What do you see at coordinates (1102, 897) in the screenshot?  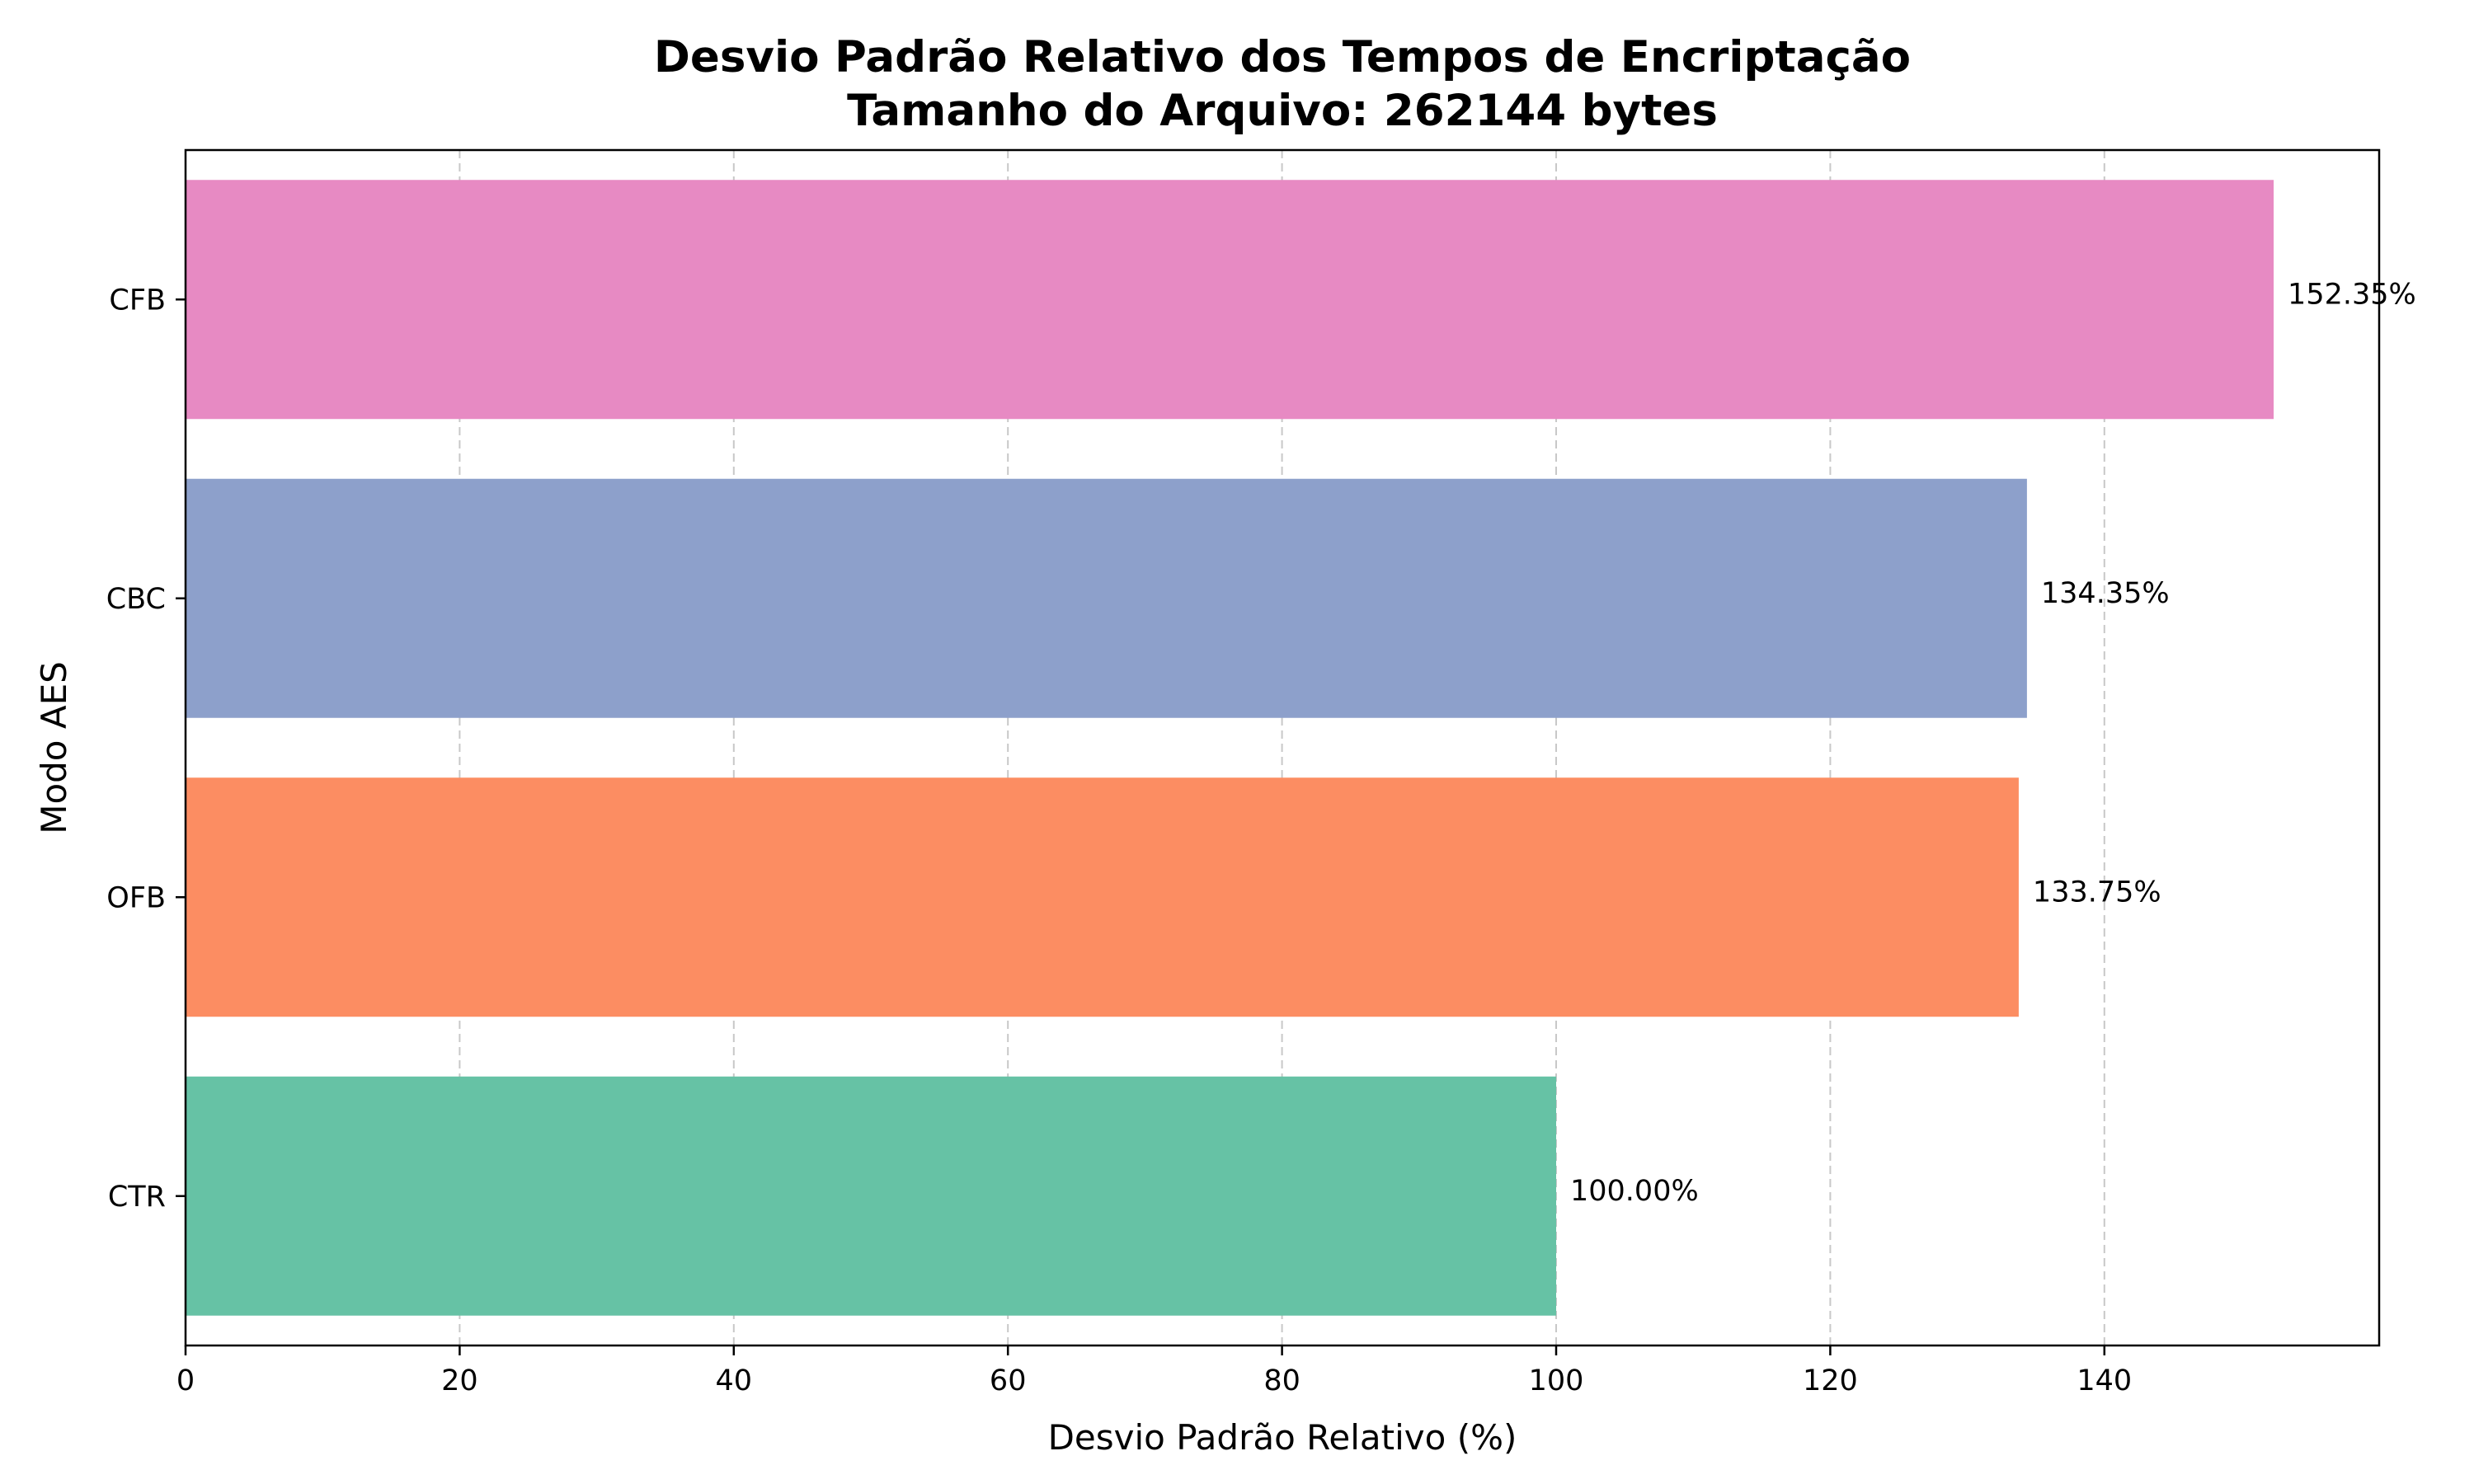 I see `bar-ofb` at bounding box center [1102, 897].